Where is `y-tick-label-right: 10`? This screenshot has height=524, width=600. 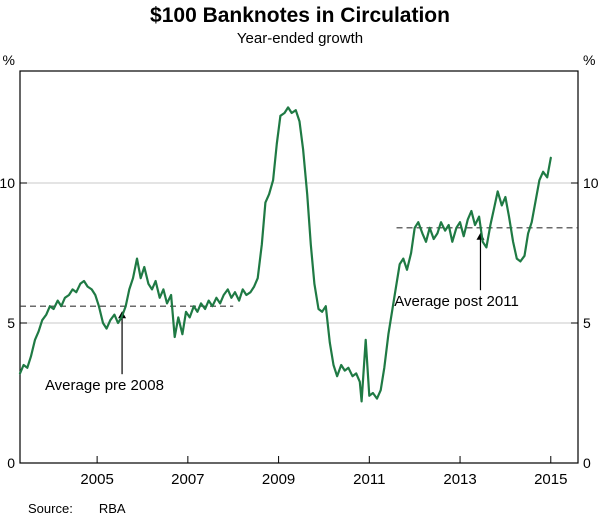
y-tick-label-right: 10 is located at coordinates (591, 183).